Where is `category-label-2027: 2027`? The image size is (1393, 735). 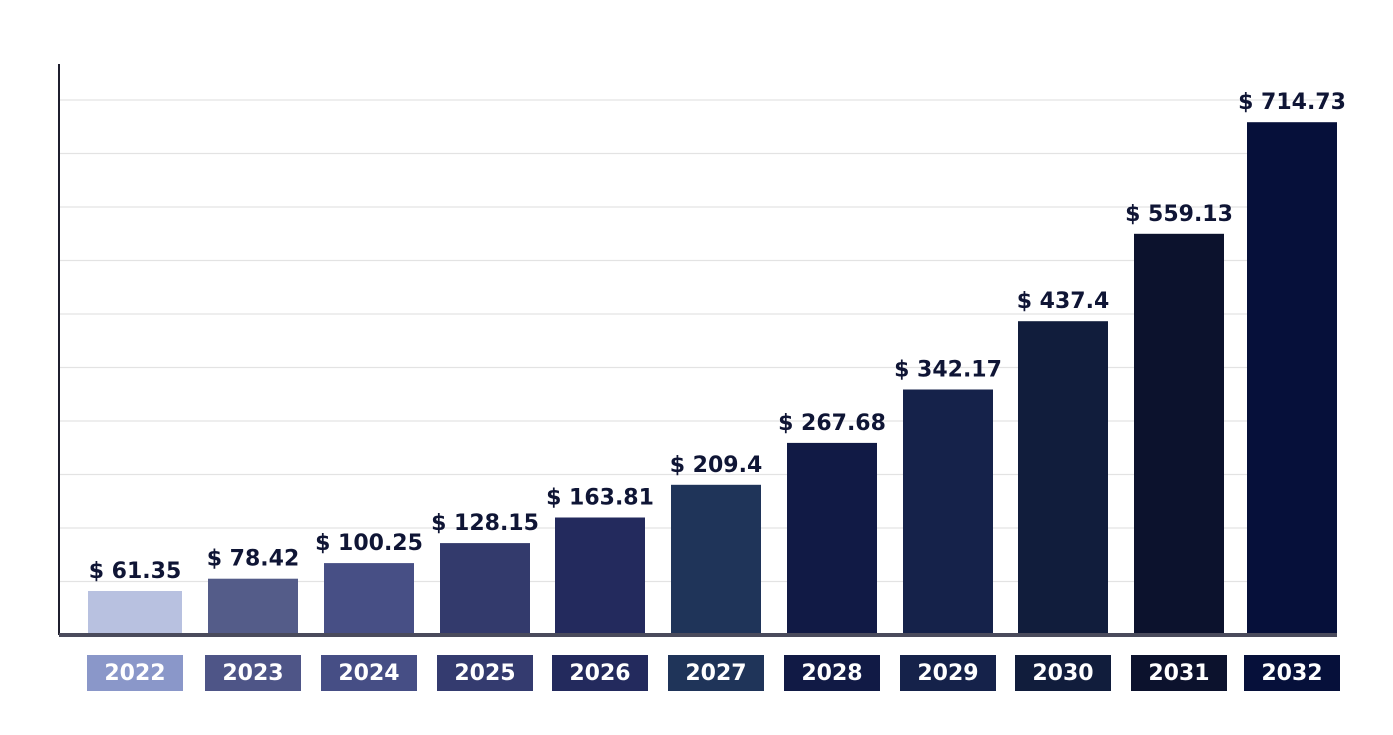
category-label-2027: 2027 is located at coordinates (715, 673).